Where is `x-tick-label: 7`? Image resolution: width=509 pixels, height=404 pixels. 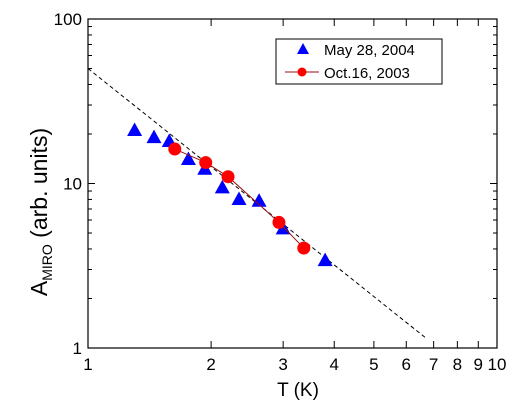 x-tick-label: 7 is located at coordinates (433, 364).